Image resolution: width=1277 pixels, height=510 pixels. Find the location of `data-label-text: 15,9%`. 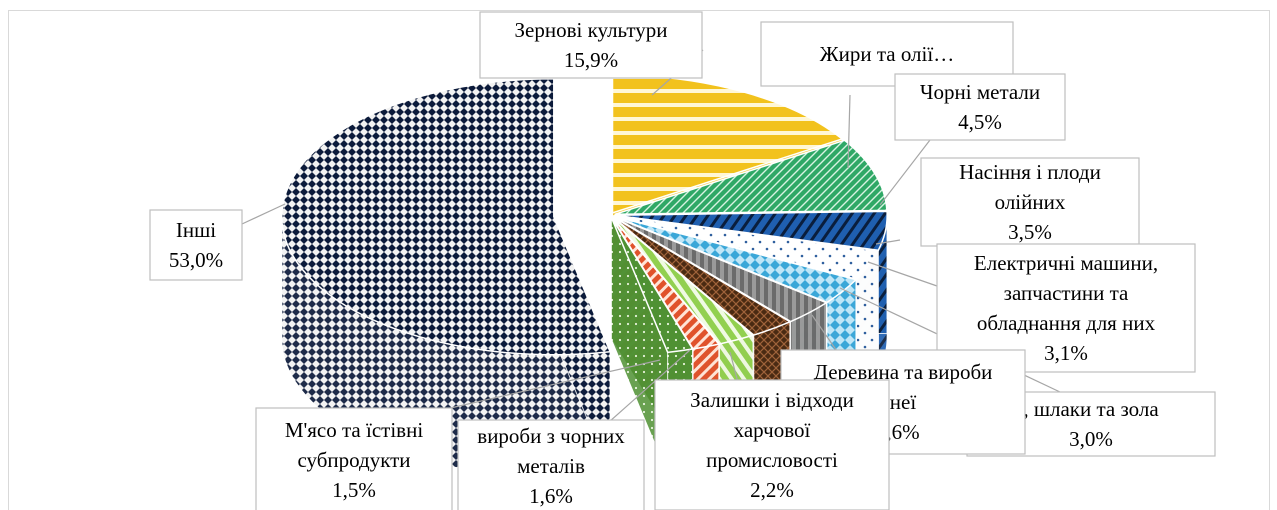

data-label-text: 15,9% is located at coordinates (591, 60).